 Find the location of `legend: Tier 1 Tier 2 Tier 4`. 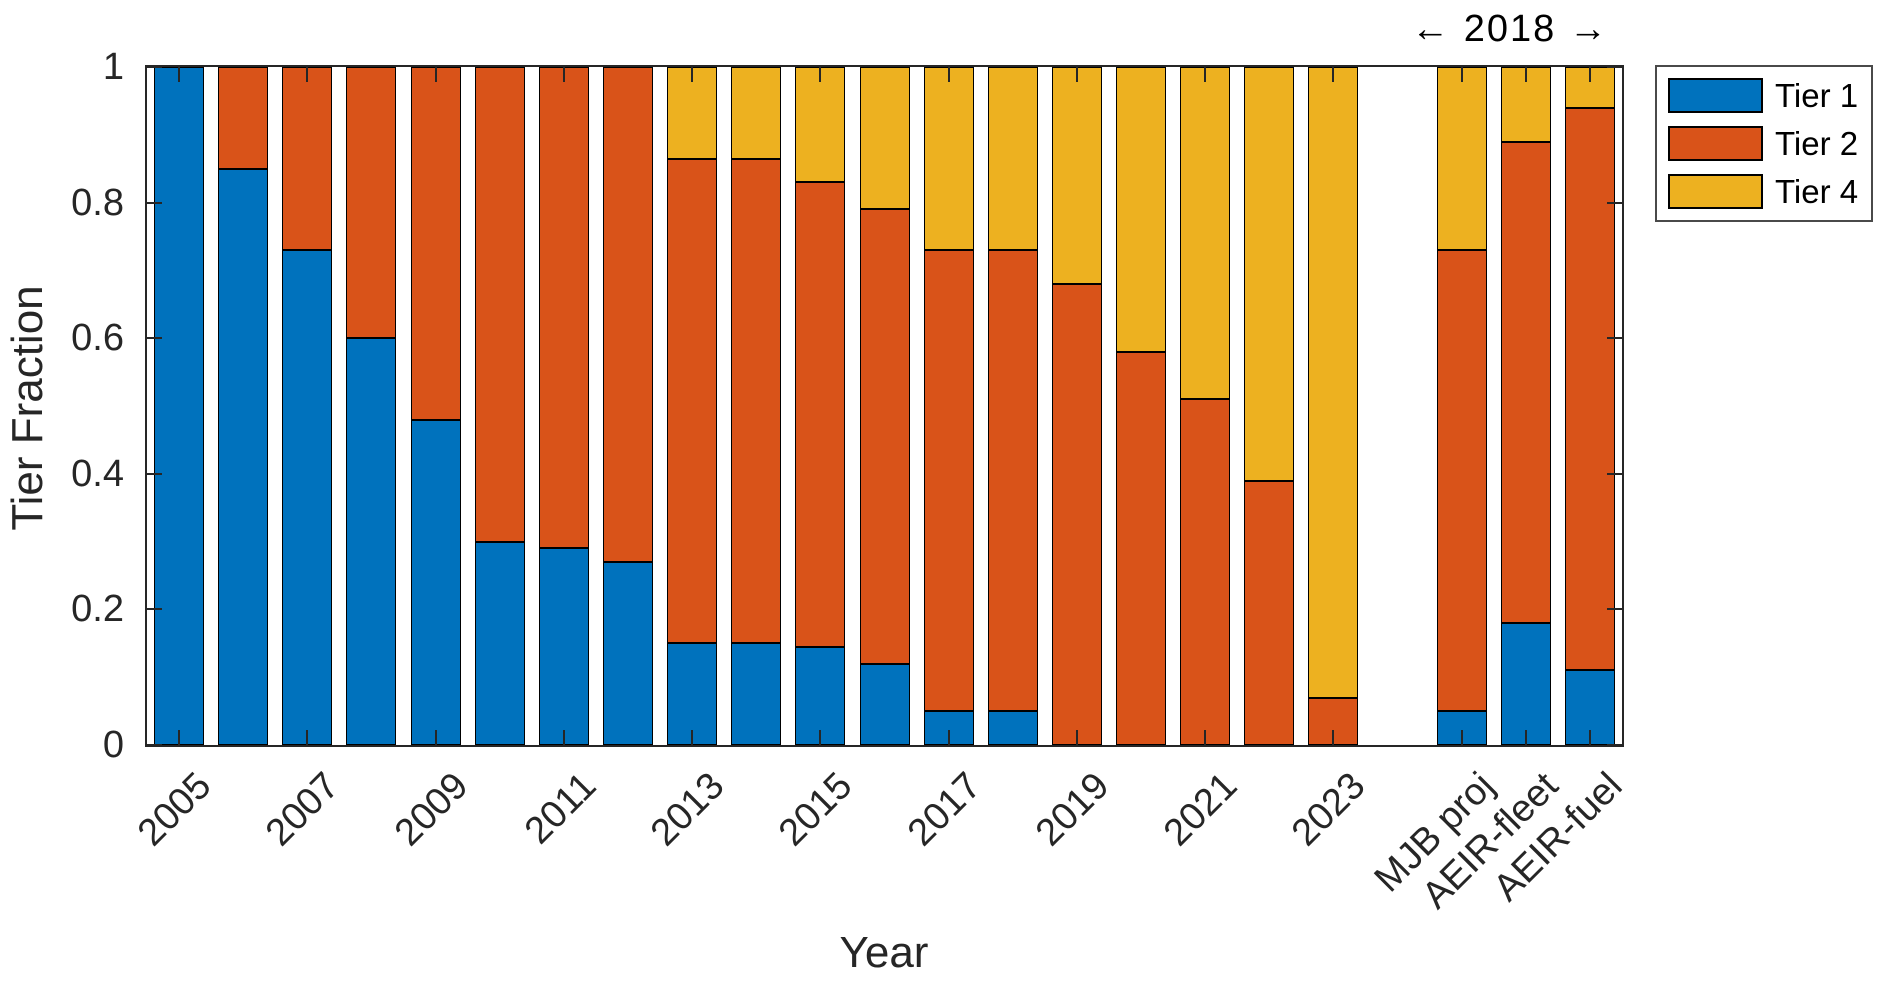

legend: Tier 1 Tier 2 Tier 4 is located at coordinates (1764, 143).